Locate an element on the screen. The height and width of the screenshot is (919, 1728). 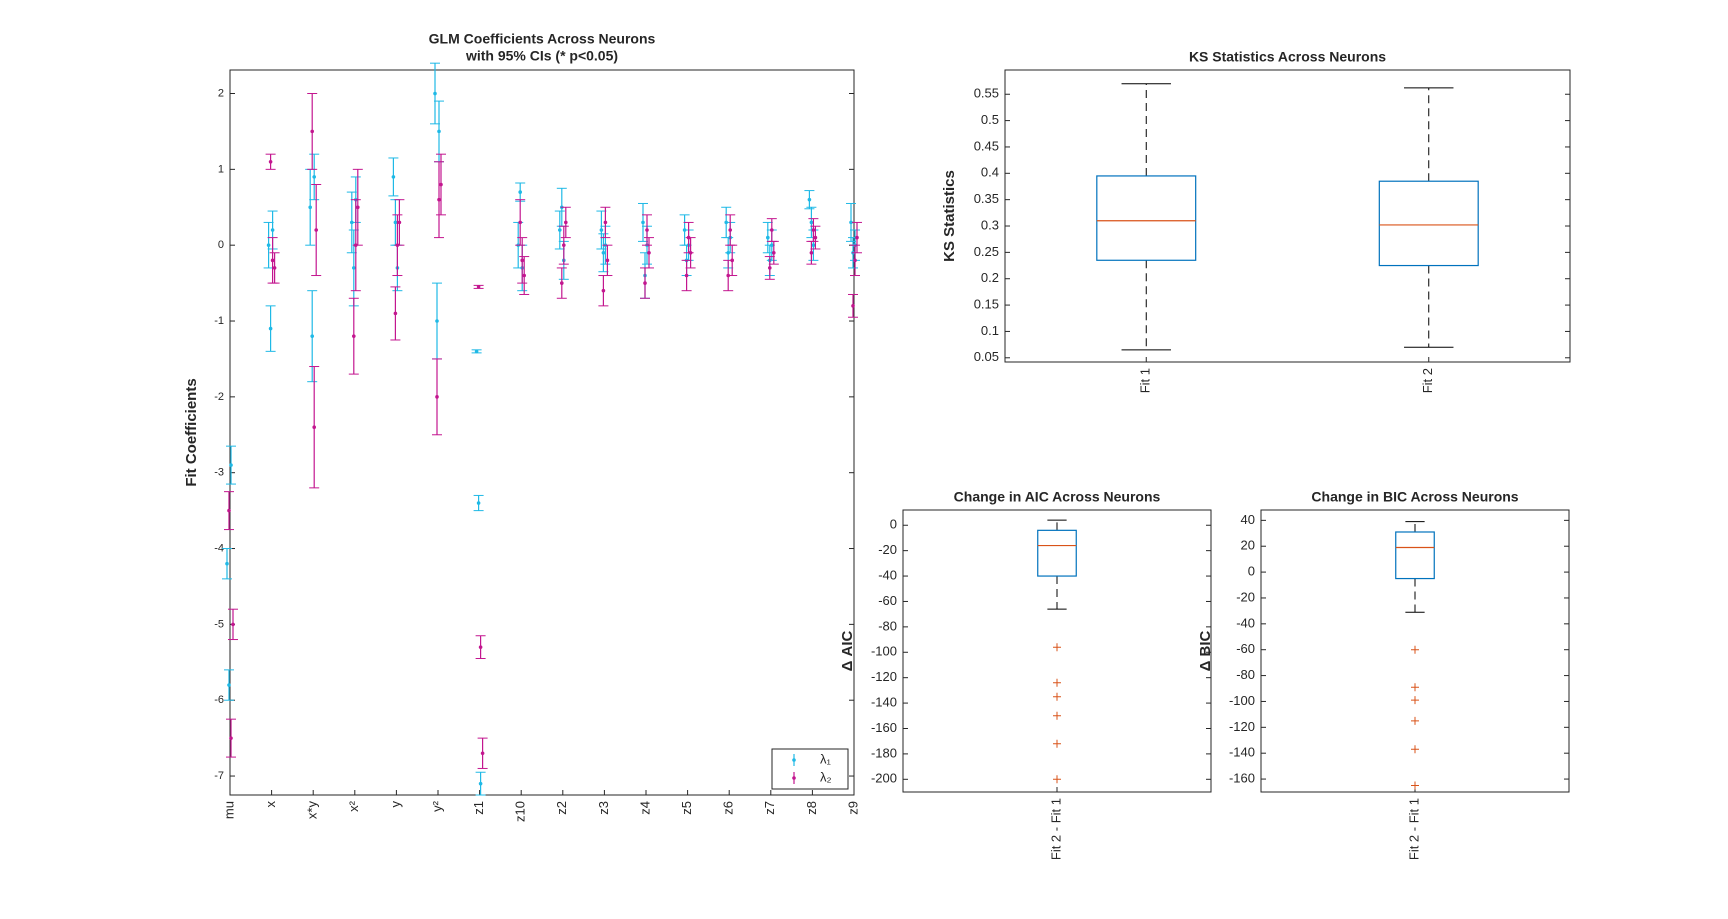
y-tick-label: -3 is located at coordinates (219, 473).